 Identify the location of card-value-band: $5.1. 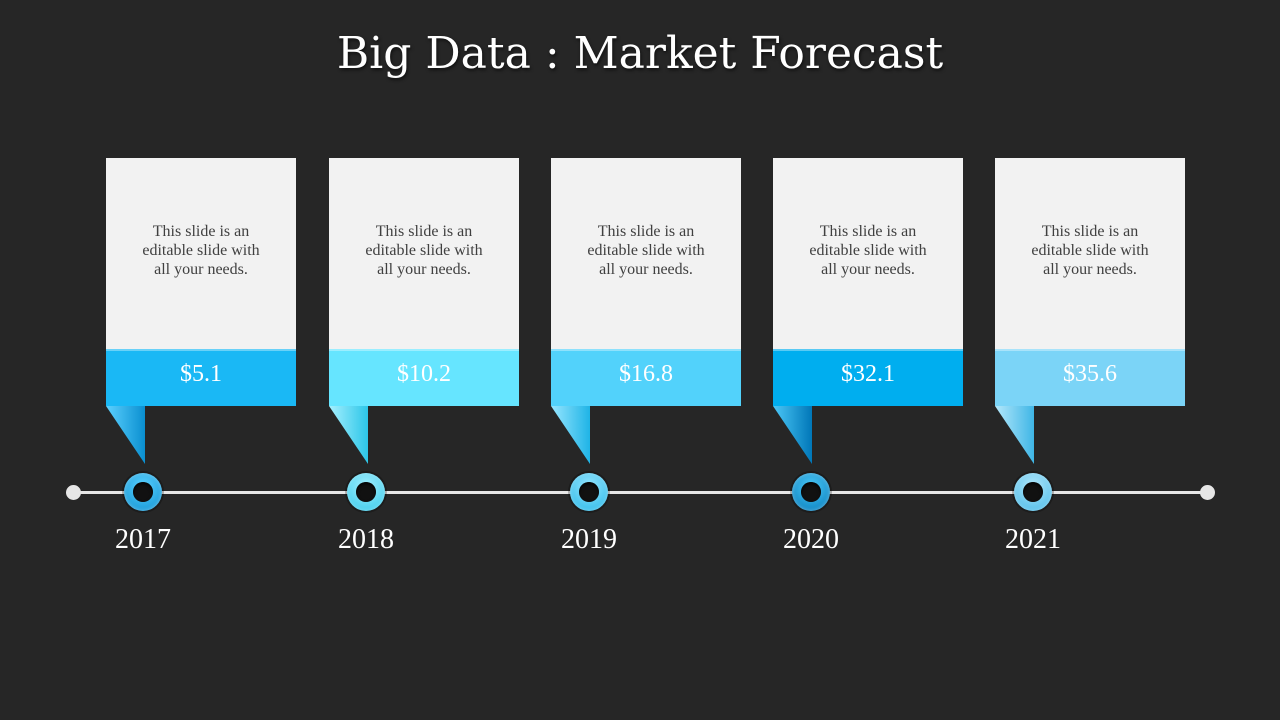
(201, 377).